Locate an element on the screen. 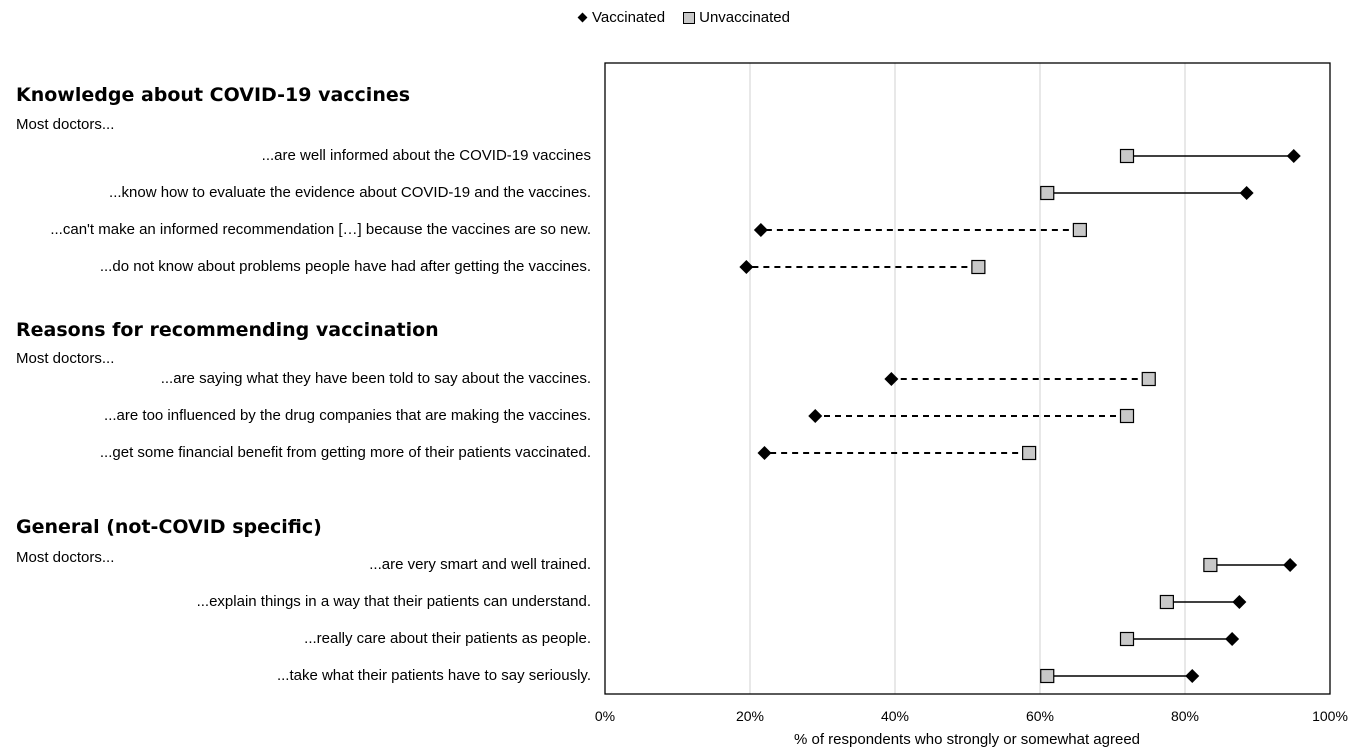  x-tick-label: 80% is located at coordinates (1185, 716).